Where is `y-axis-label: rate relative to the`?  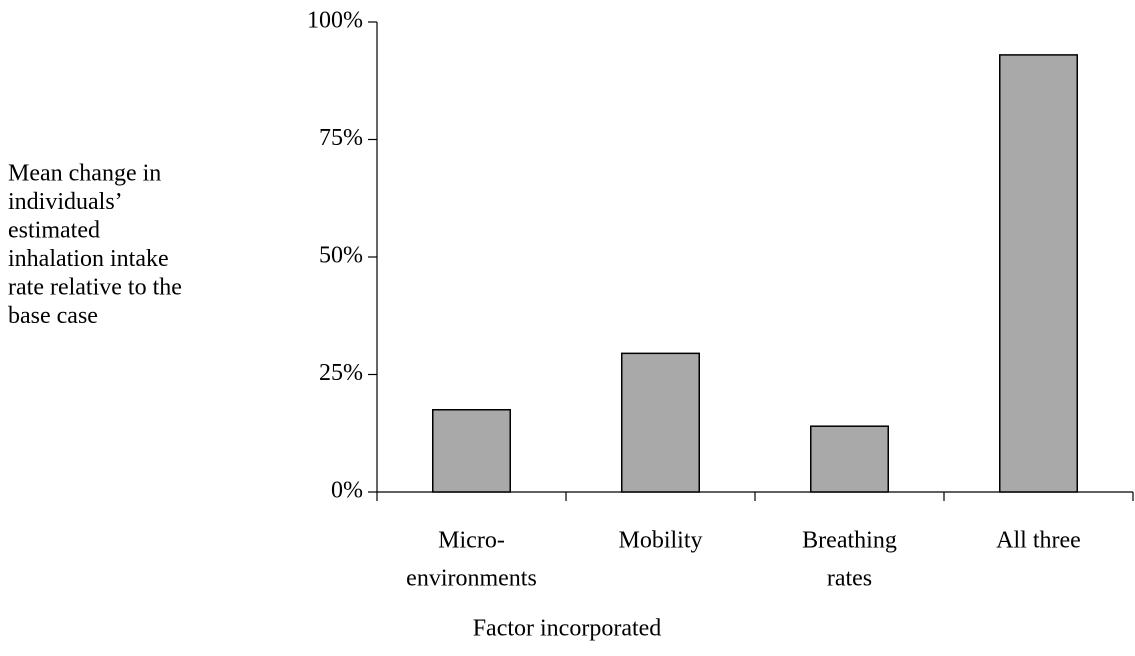
y-axis-label: rate relative to the is located at coordinates (95, 288).